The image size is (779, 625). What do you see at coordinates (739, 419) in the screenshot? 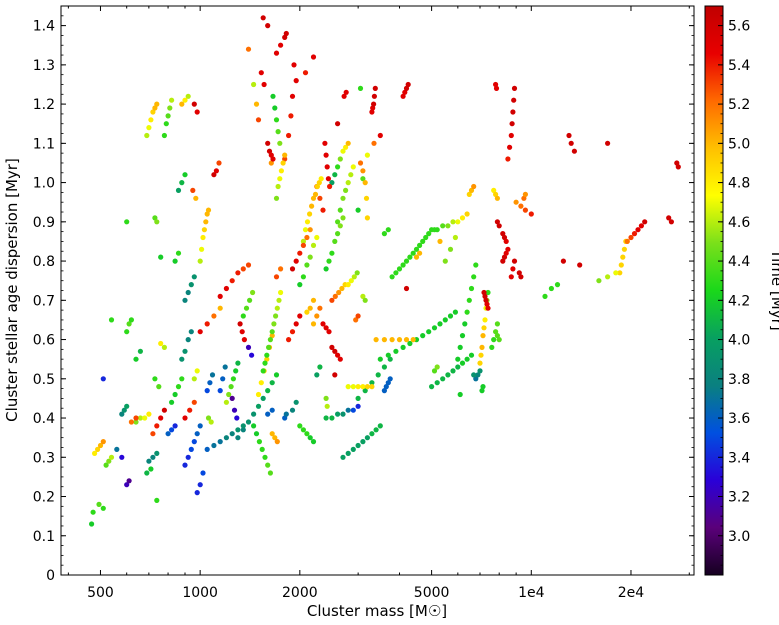
I see `colorbar-tick-label: 3.6` at bounding box center [739, 419].